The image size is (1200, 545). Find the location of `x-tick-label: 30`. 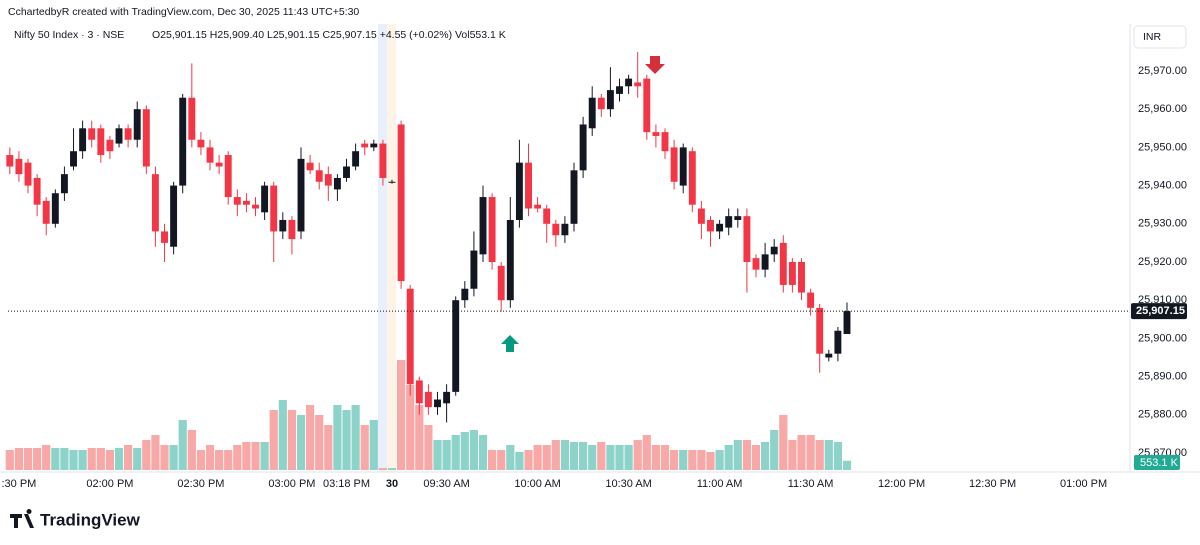

x-tick-label: 30 is located at coordinates (392, 484).